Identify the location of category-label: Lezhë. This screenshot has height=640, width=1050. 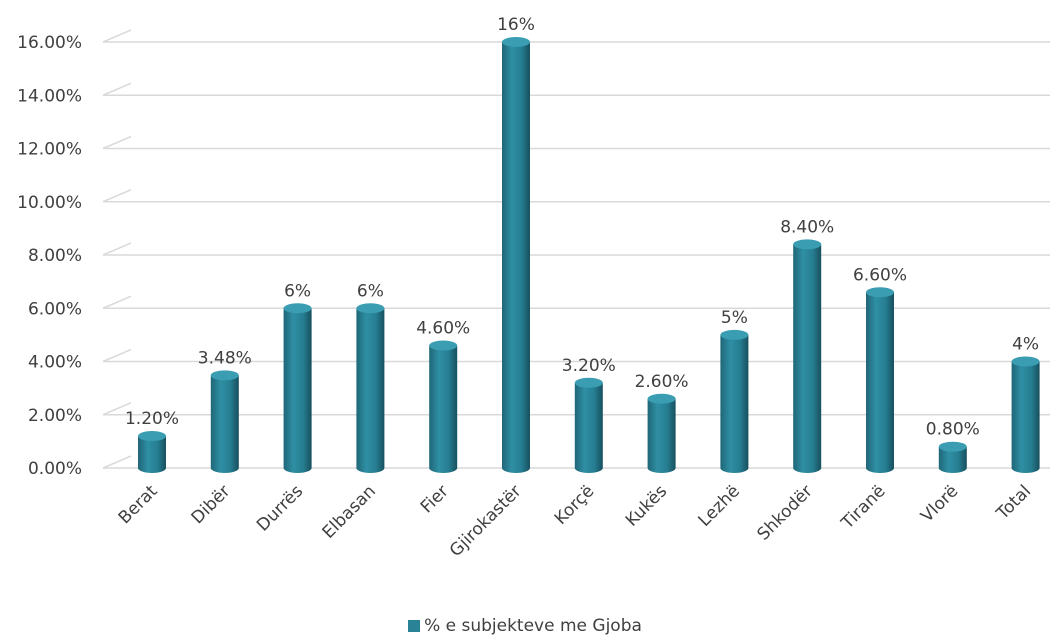
(719, 505).